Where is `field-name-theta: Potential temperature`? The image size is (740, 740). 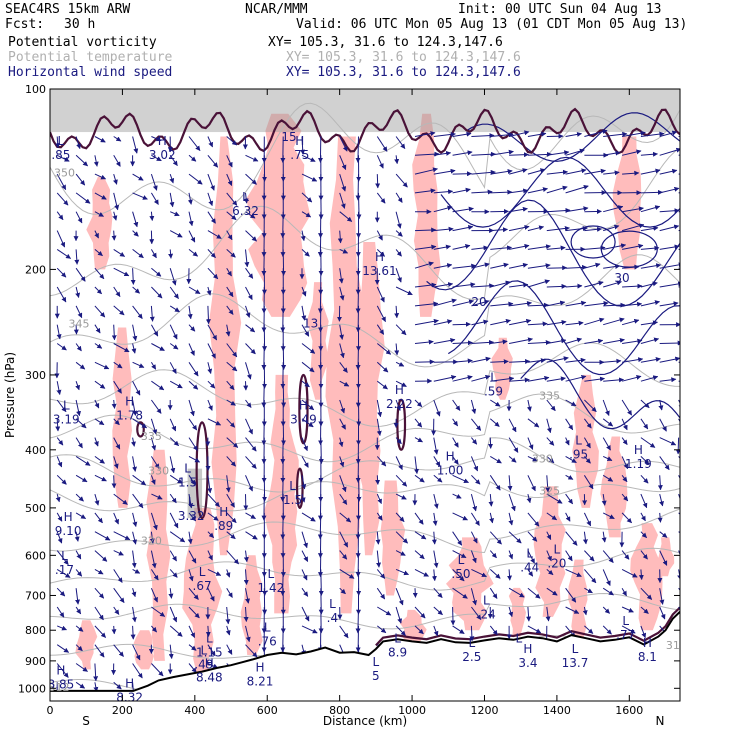 field-name-theta: Potential temperature is located at coordinates (90, 57).